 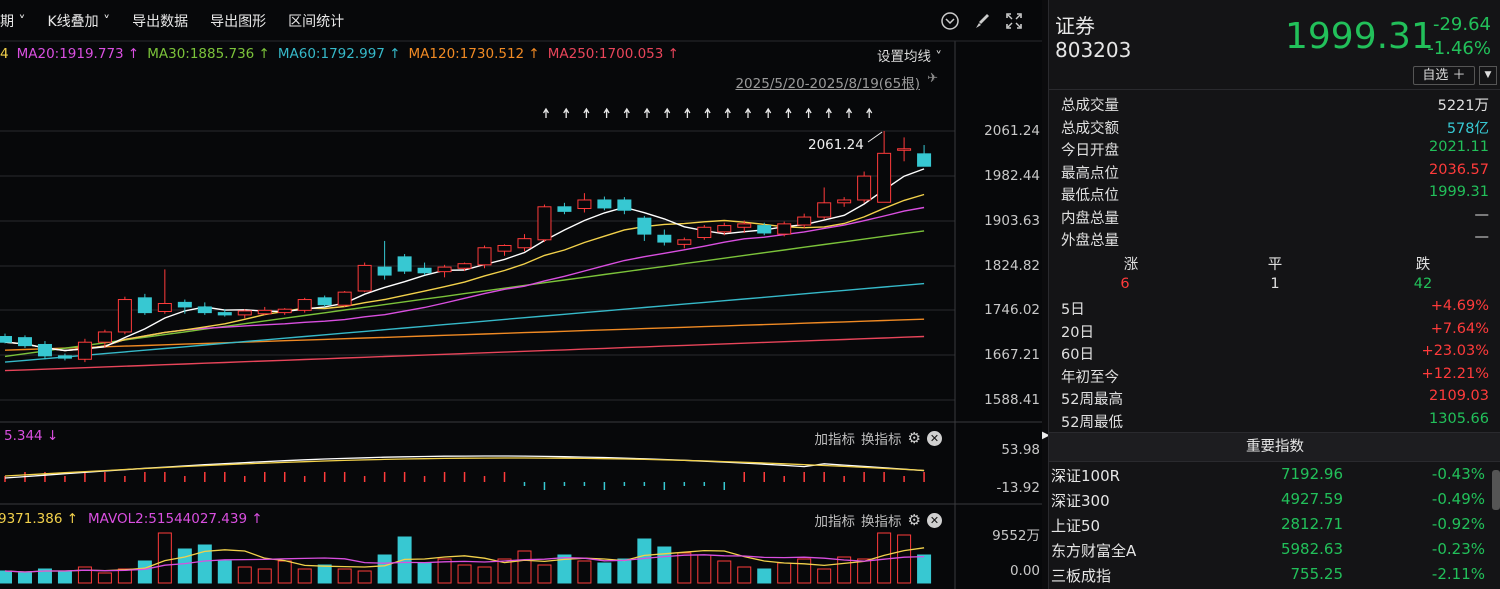 I want to click on stat-row: 最高点位 2036.57, so click(x=1275, y=173).